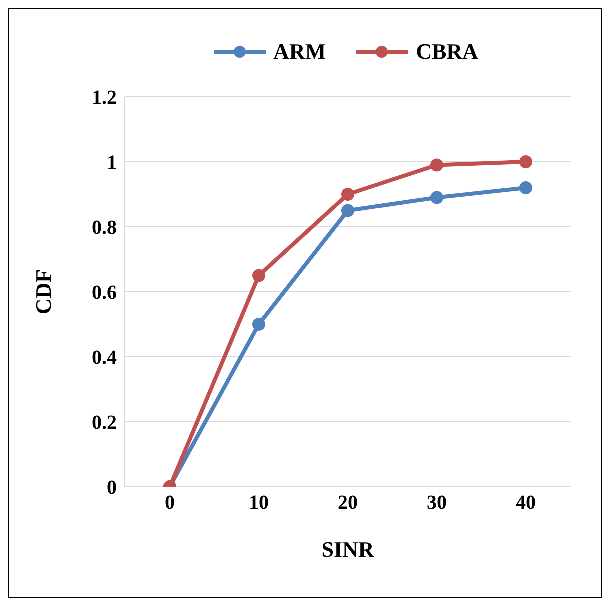 The width and height of the screenshot is (603, 601). What do you see at coordinates (104, 228) in the screenshot?
I see `y-tick-label: 0.8` at bounding box center [104, 228].